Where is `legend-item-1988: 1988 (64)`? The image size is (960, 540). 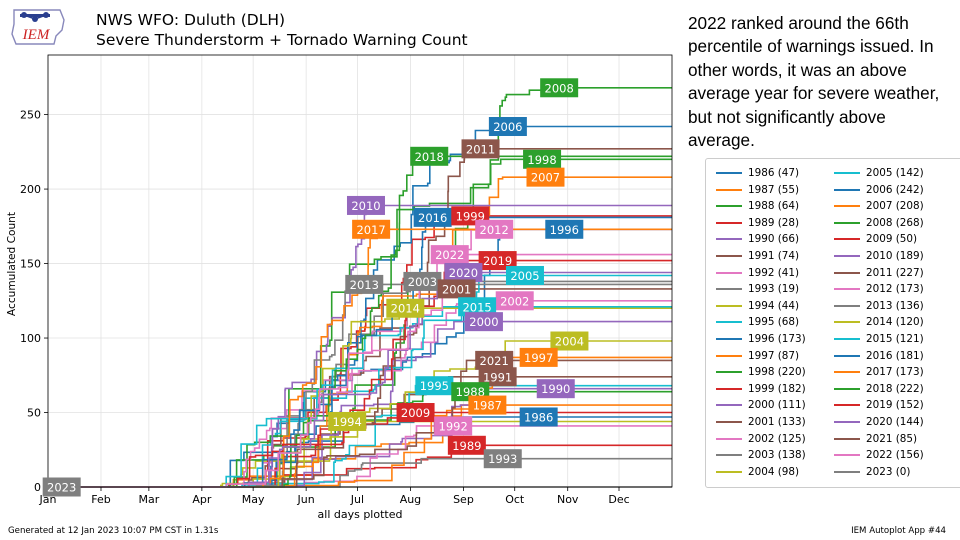 legend-item-1988: 1988 (64) is located at coordinates (757, 206).